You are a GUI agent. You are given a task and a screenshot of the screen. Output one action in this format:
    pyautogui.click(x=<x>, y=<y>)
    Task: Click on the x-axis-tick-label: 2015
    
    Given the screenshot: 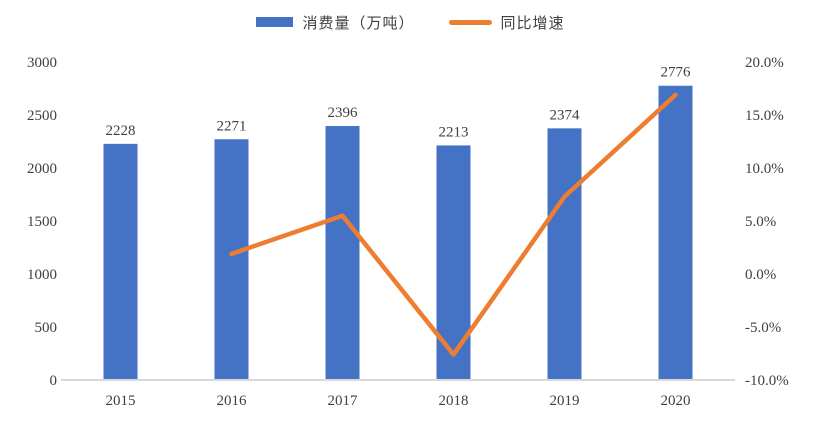 What is the action you would take?
    pyautogui.click(x=121, y=401)
    